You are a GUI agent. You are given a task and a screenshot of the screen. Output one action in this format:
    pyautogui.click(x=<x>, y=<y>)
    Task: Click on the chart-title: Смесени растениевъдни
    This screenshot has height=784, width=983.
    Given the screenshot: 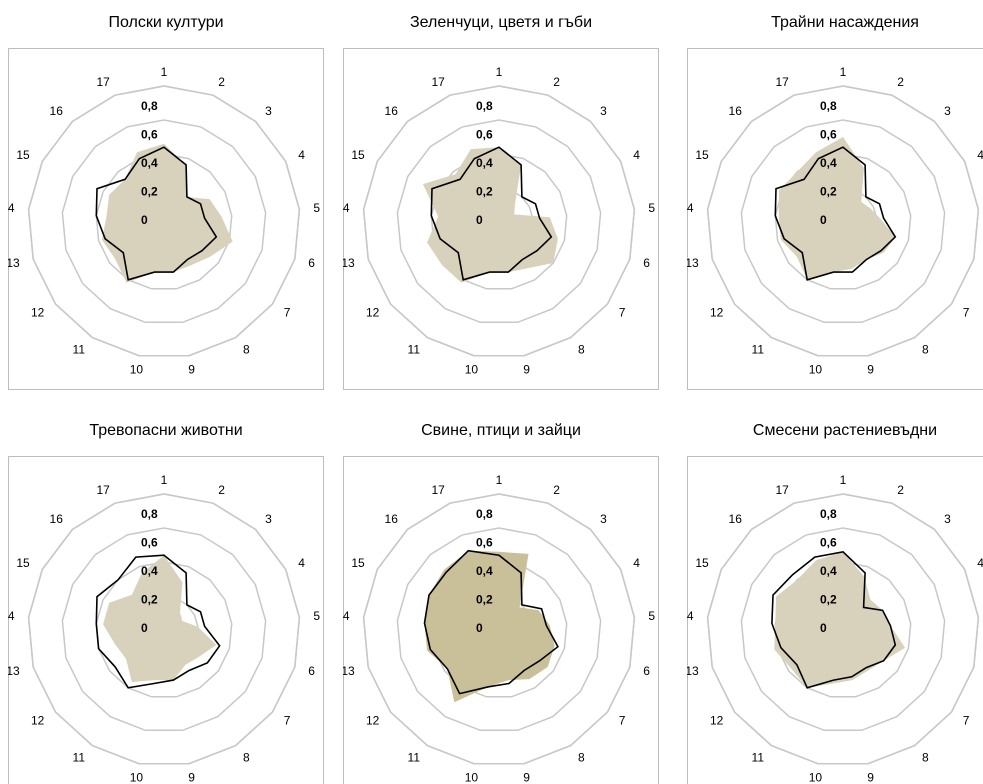 What is the action you would take?
    pyautogui.click(x=845, y=430)
    